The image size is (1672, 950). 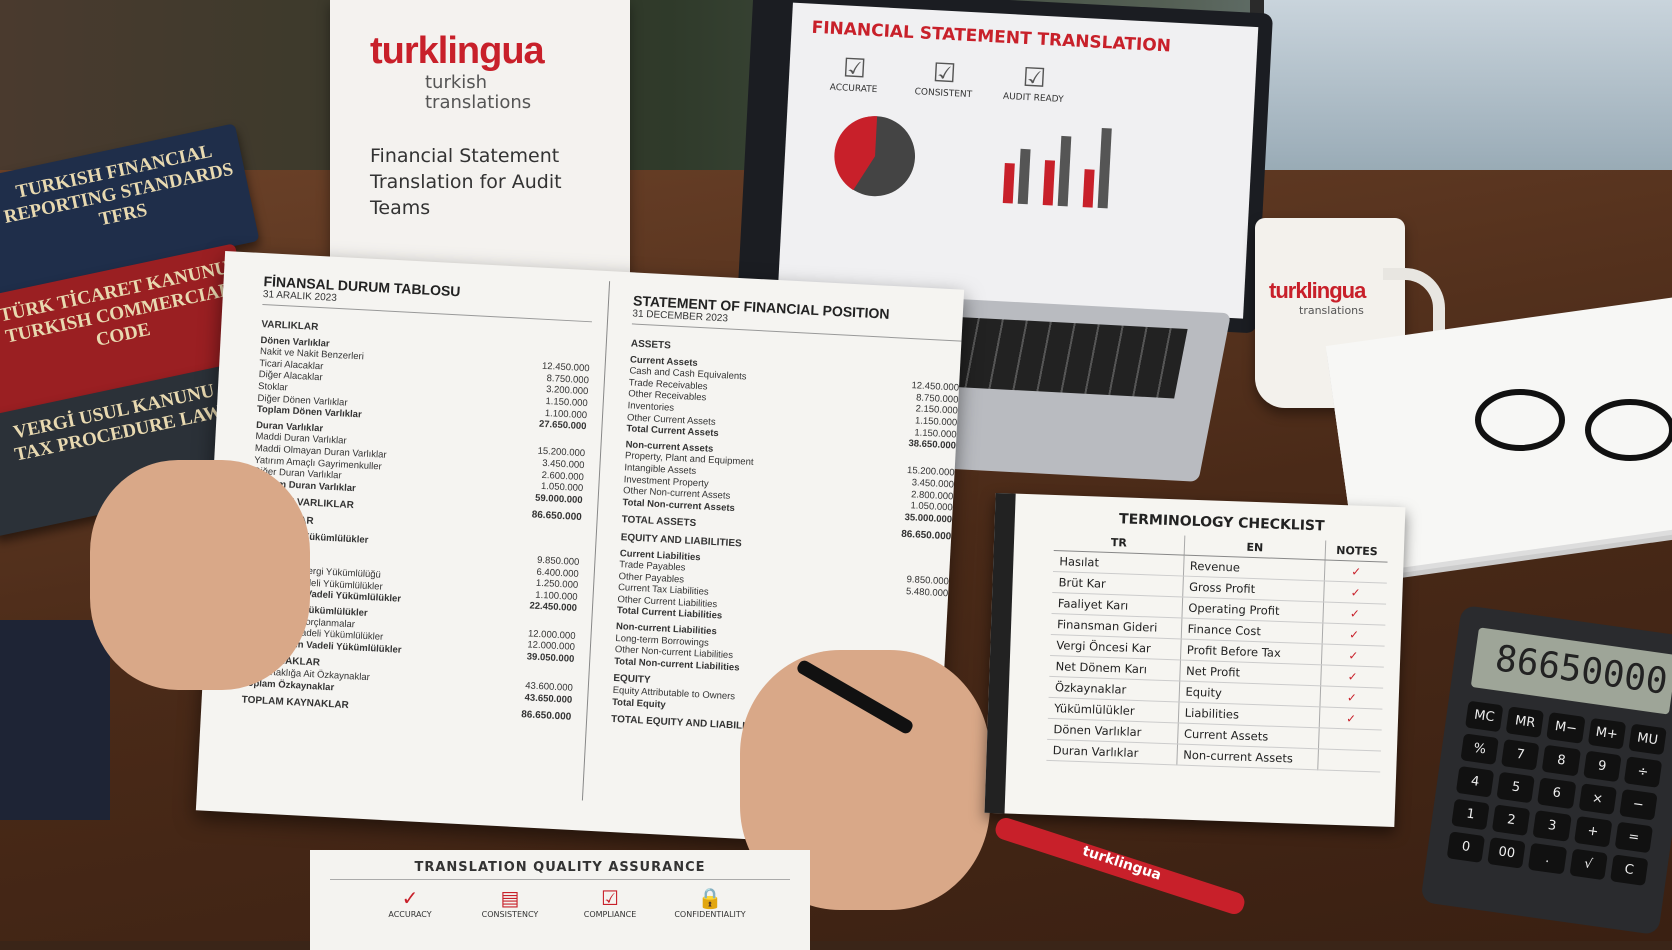 What do you see at coordinates (1593, 831) in the screenshot?
I see `calculator-key: +` at bounding box center [1593, 831].